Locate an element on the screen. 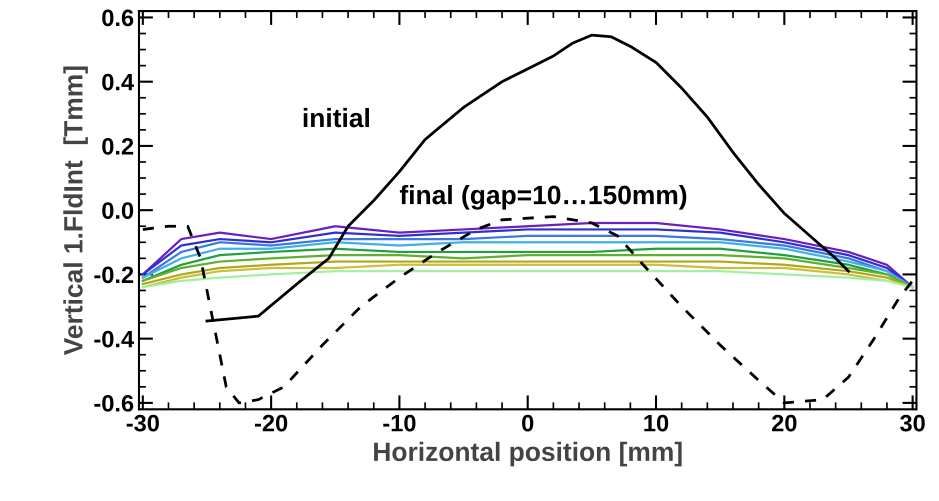  y-axis-title: Vertical 1.FldInt [Tmm] is located at coordinates (75, 211).